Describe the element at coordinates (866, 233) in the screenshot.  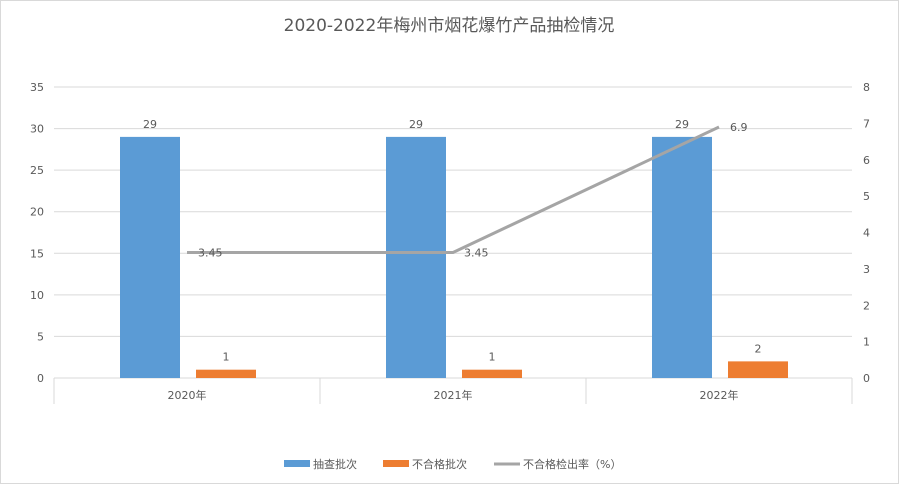
I see `y-right-tick-label: 4` at that location.